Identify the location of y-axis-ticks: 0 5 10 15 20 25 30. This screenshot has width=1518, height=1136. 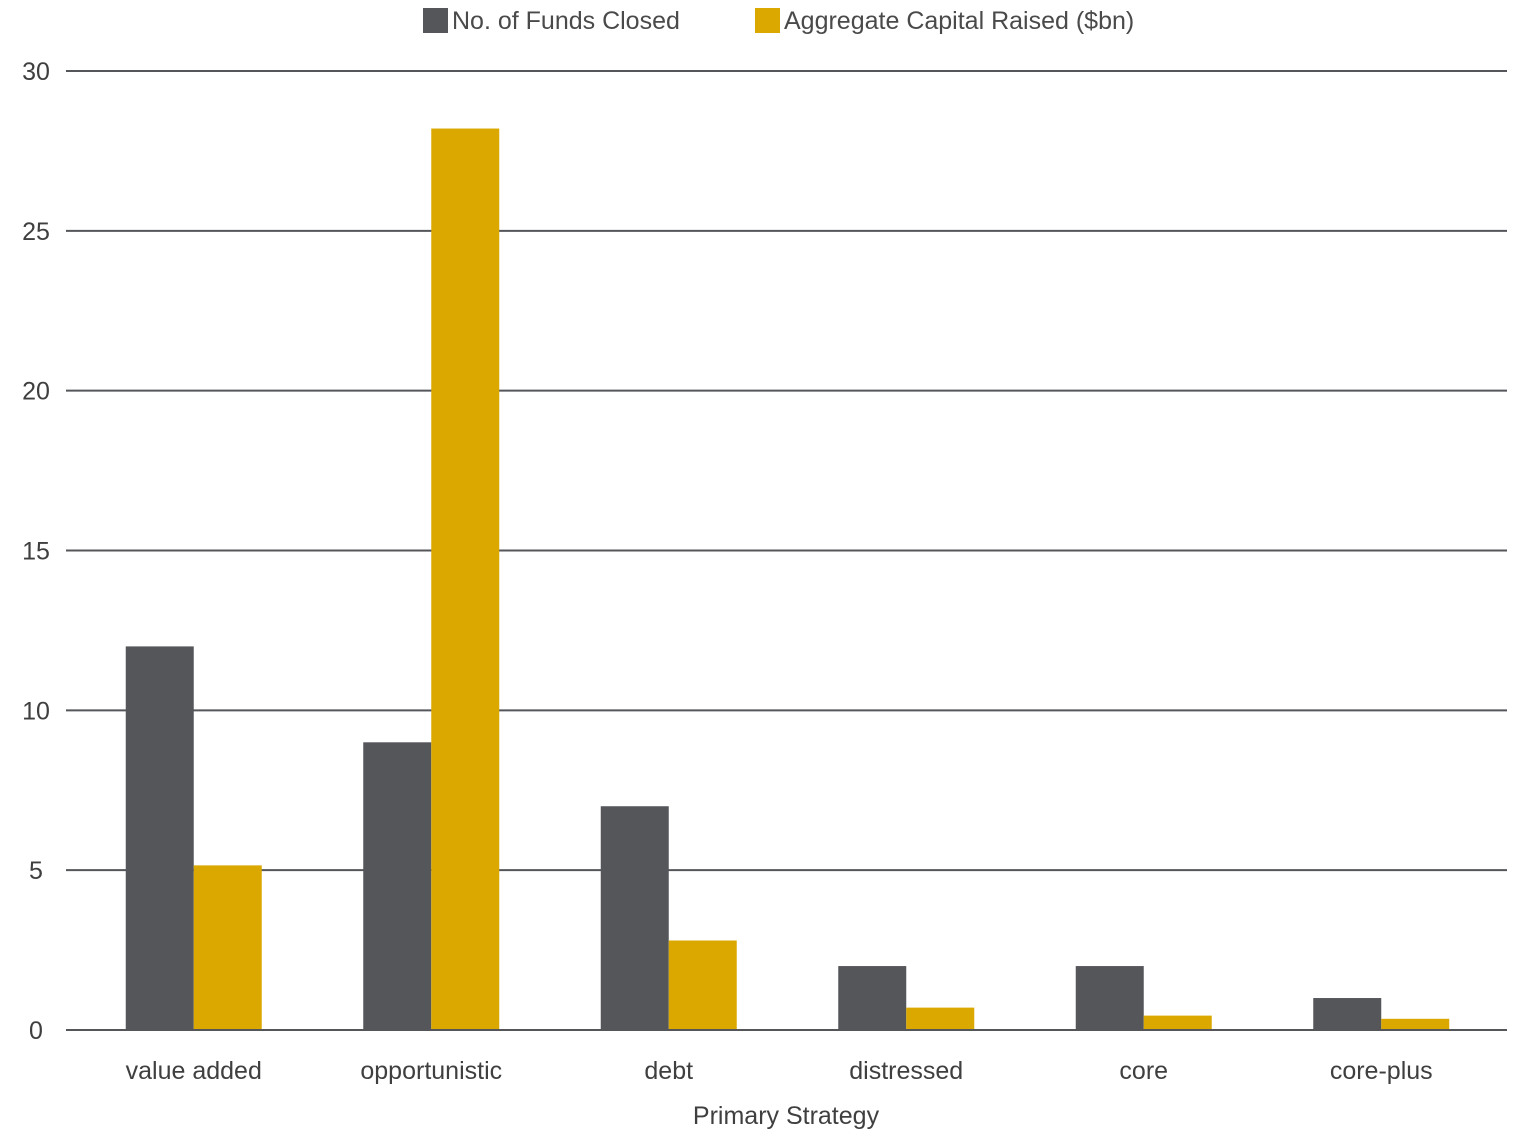
(36, 551).